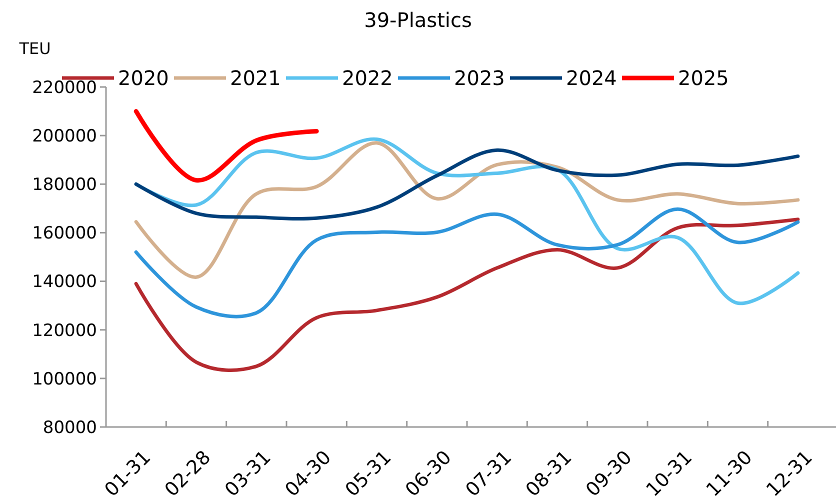 This screenshot has height=503, width=836. What do you see at coordinates (64, 136) in the screenshot?
I see `y-tick-label: 200000` at bounding box center [64, 136].